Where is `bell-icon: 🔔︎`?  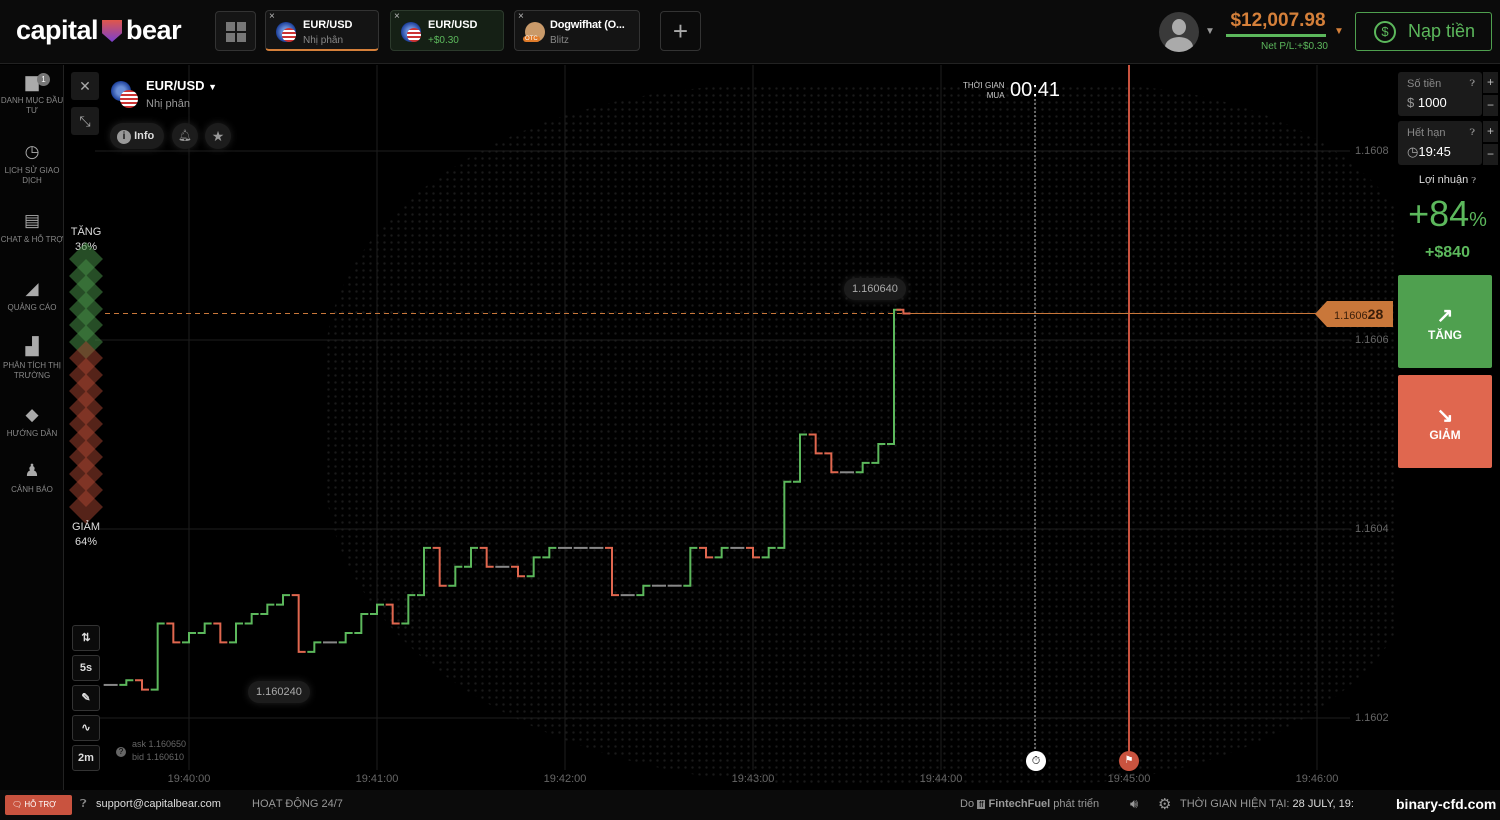 bell-icon: 🔔︎ is located at coordinates (185, 136).